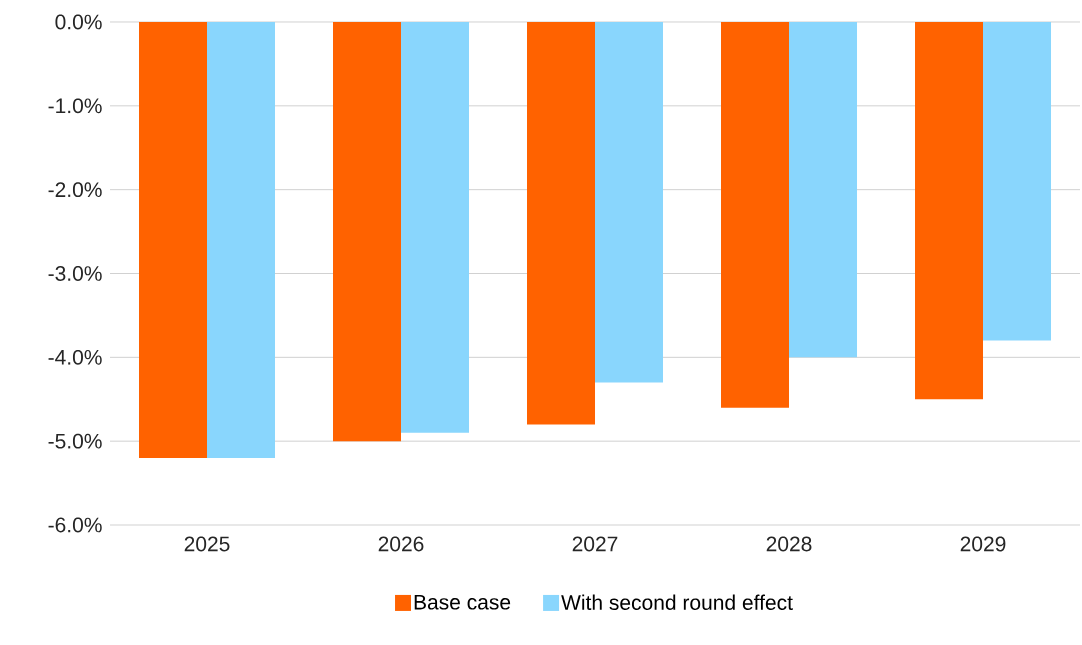 This screenshot has height=645, width=1082. Describe the element at coordinates (75, 441) in the screenshot. I see `y-tick-label: -5.0%` at that location.